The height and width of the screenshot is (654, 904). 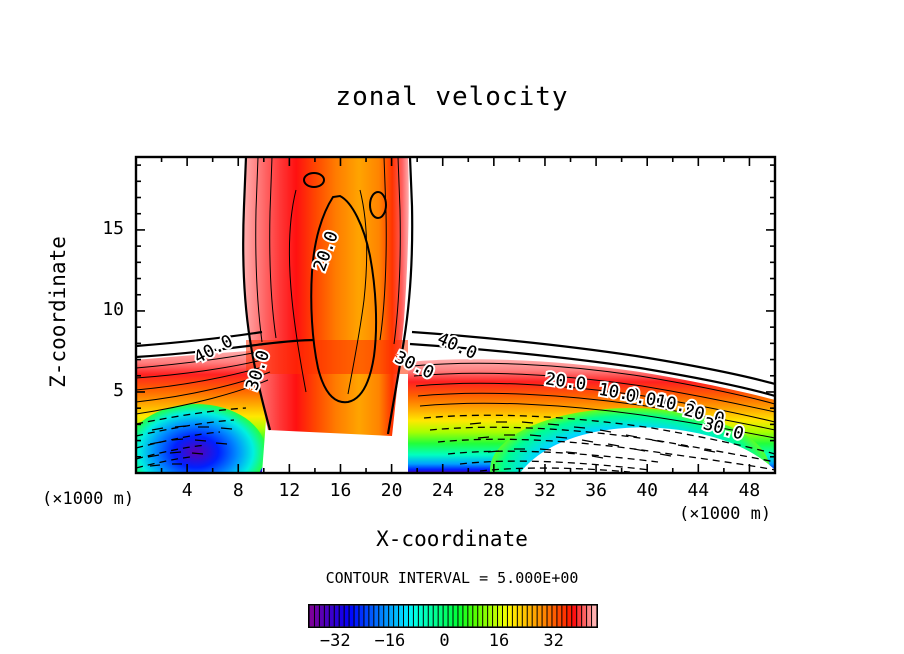 I want to click on x-unit-label: (×1000 m), so click(x=725, y=514).